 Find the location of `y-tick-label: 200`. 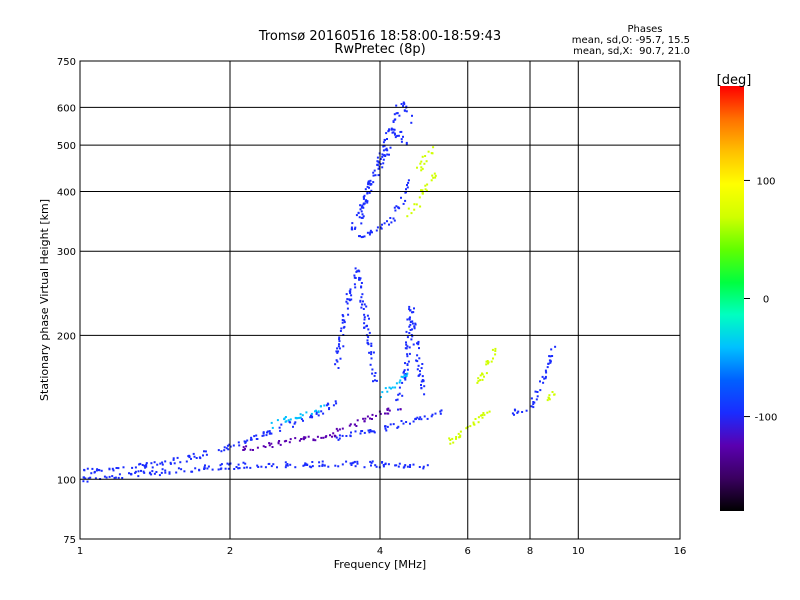

y-tick-label: 200 is located at coordinates (66, 336).